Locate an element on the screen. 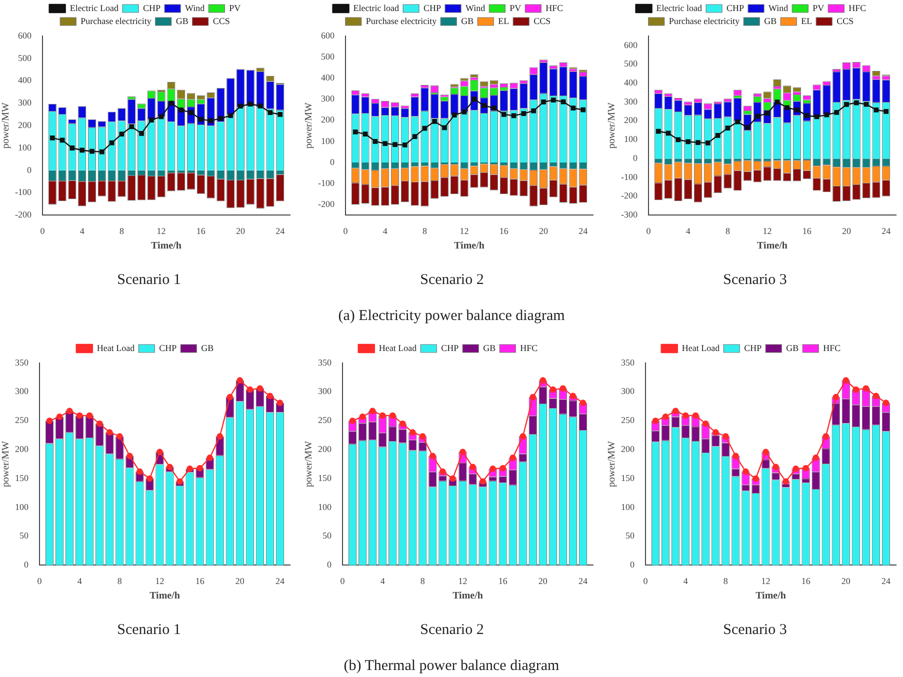 The width and height of the screenshot is (903, 677). legend-label: HFC is located at coordinates (529, 347).